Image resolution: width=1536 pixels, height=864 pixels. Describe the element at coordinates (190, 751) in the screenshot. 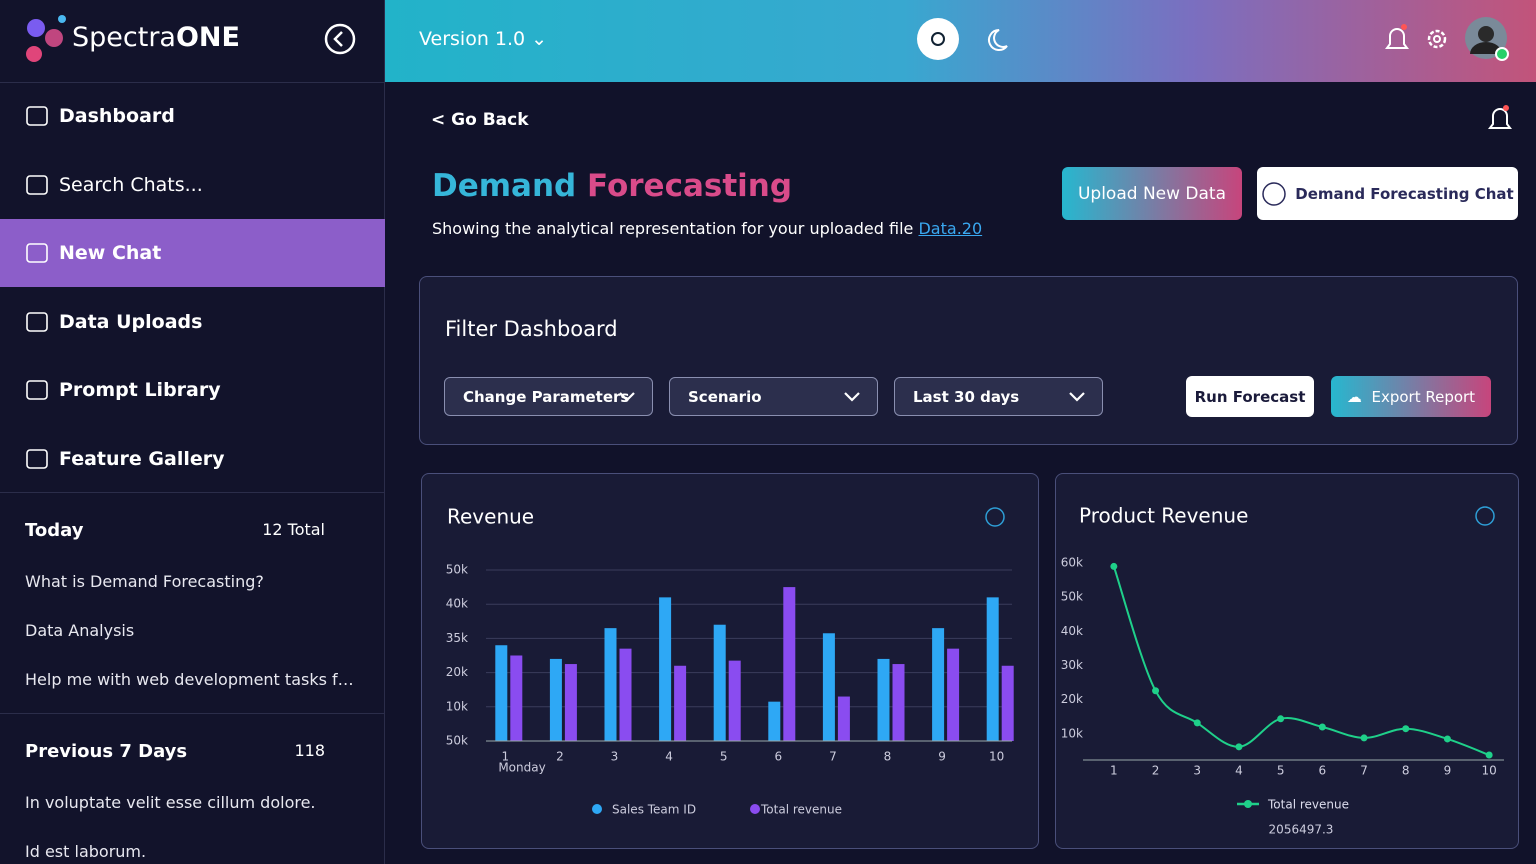

I see `history-section: Previous 7 Days 118` at that location.